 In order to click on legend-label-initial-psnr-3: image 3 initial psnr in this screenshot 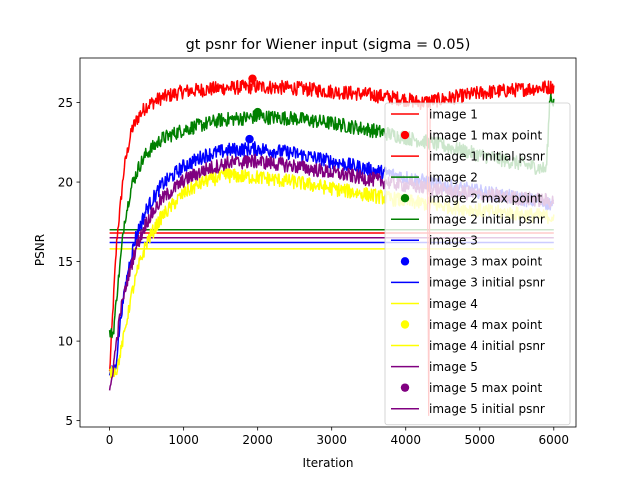, I will do `click(487, 283)`.